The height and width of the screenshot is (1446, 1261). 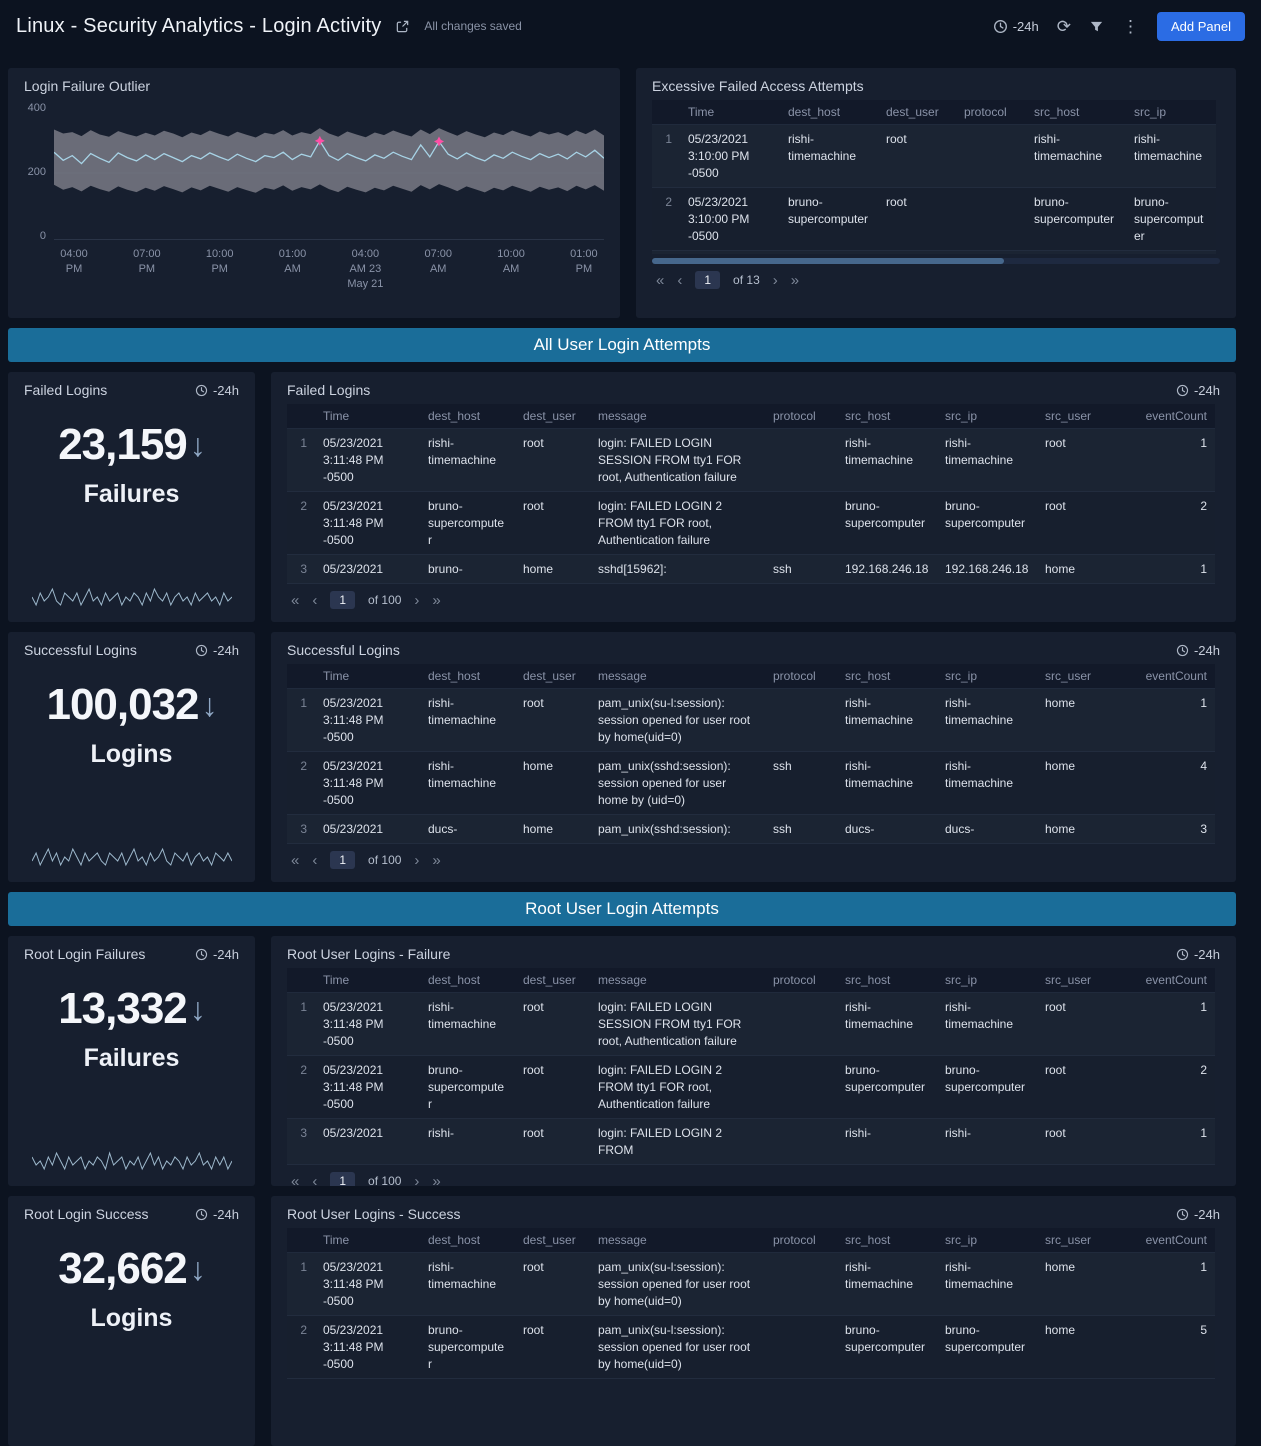 I want to click on clock-icon, so click(x=1182, y=650).